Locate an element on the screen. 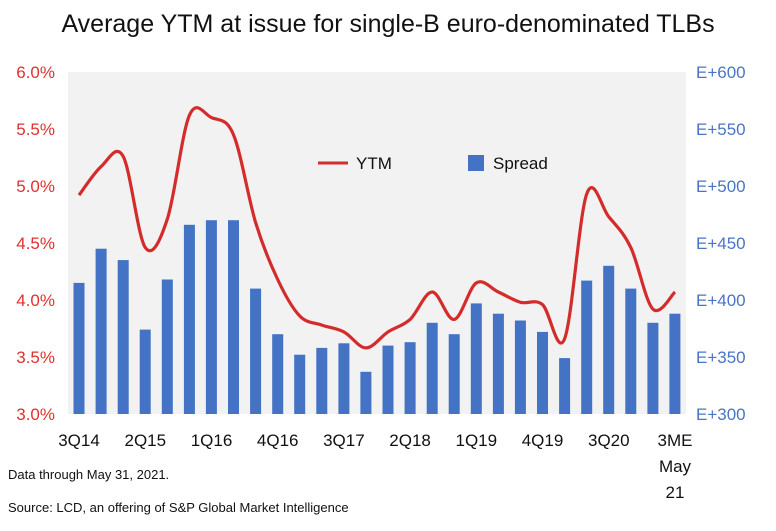 This screenshot has width=776, height=531. x-axis-tick-label: 3Q20 is located at coordinates (609, 440).